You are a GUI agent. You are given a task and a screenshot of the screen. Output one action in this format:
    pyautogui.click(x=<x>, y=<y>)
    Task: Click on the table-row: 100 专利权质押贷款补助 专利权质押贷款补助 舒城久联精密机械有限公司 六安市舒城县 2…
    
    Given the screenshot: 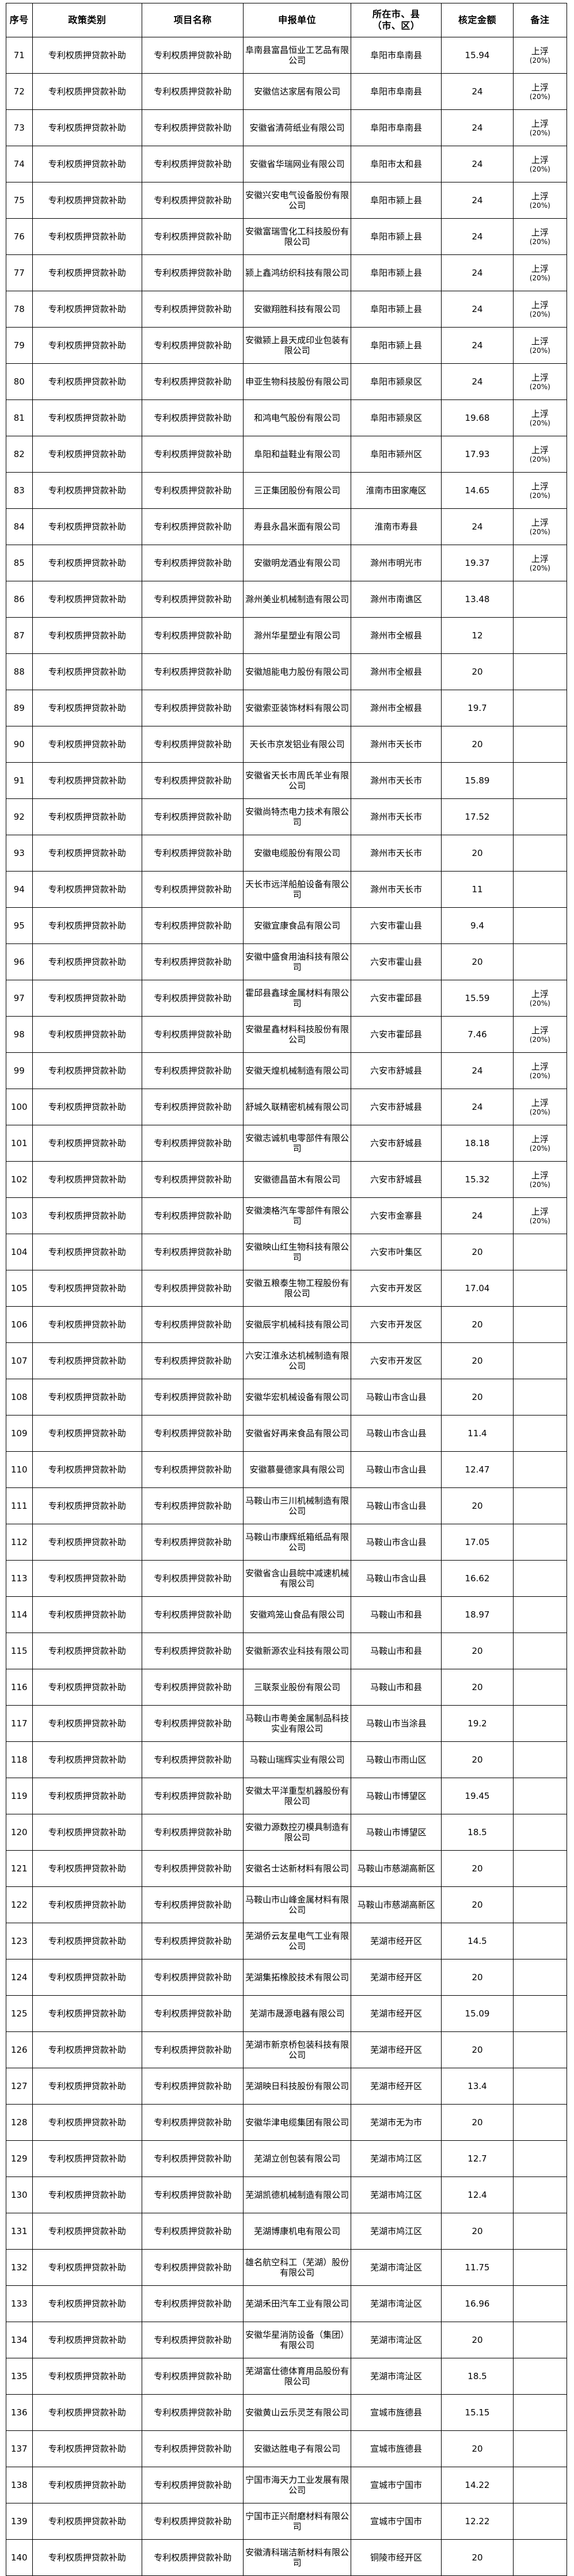 What is the action you would take?
    pyautogui.click(x=287, y=1107)
    